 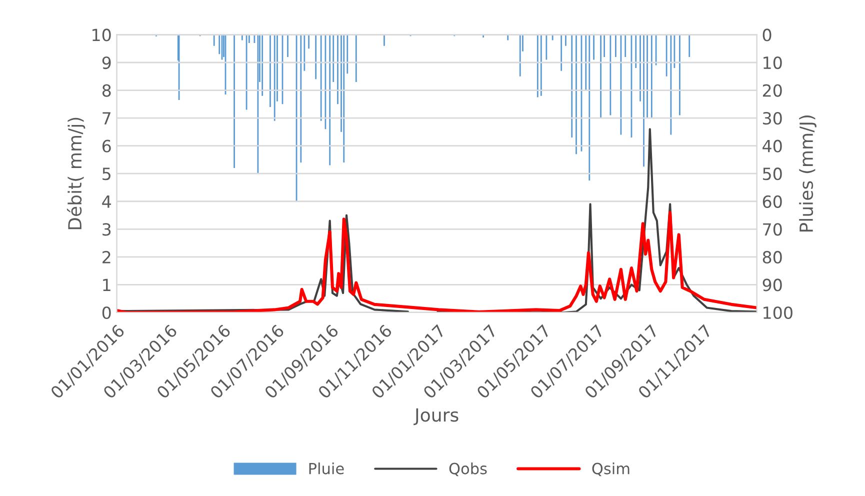 I want to click on y2-tick-label: 30, so click(x=772, y=118).